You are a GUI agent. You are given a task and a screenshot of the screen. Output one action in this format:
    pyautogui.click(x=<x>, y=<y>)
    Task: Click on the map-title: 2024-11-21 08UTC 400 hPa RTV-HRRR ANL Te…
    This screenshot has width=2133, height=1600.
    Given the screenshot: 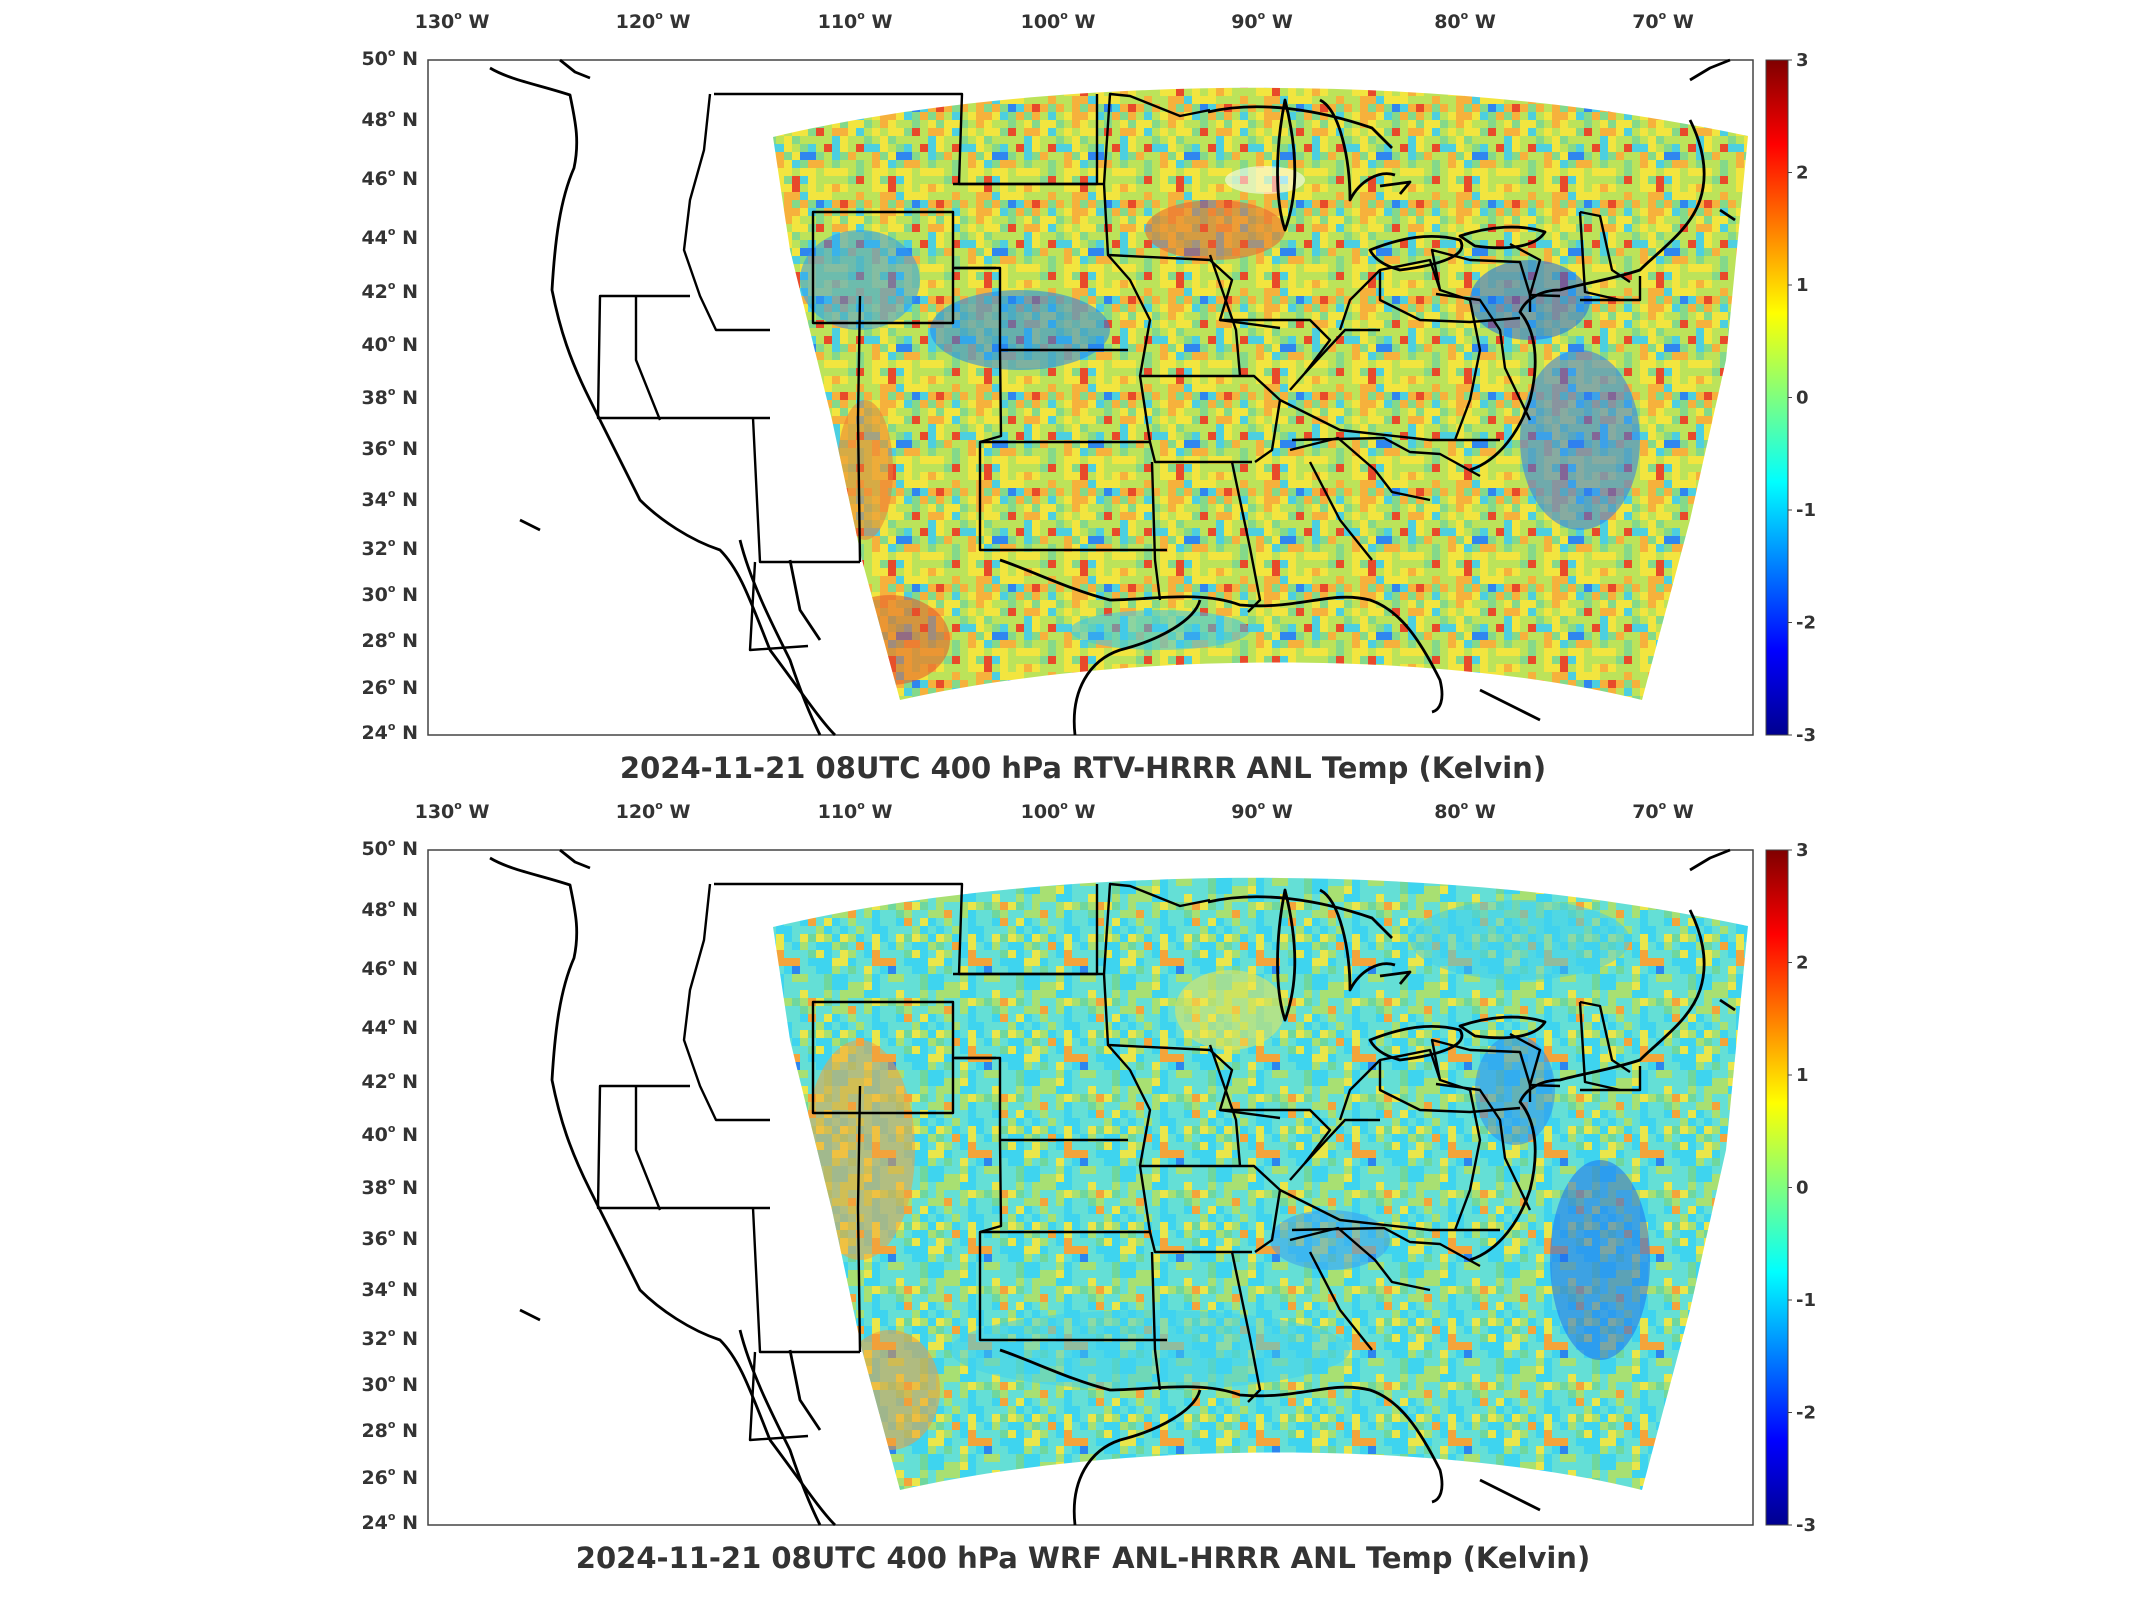 What is the action you would take?
    pyautogui.click(x=1083, y=768)
    